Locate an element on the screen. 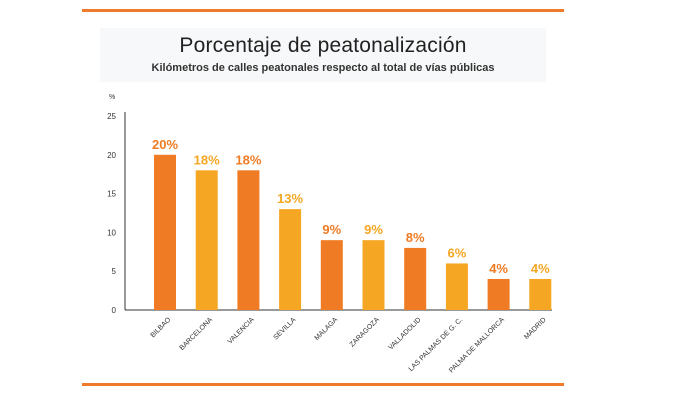 The height and width of the screenshot is (401, 690). y-tick-label: 25 is located at coordinates (111, 116).